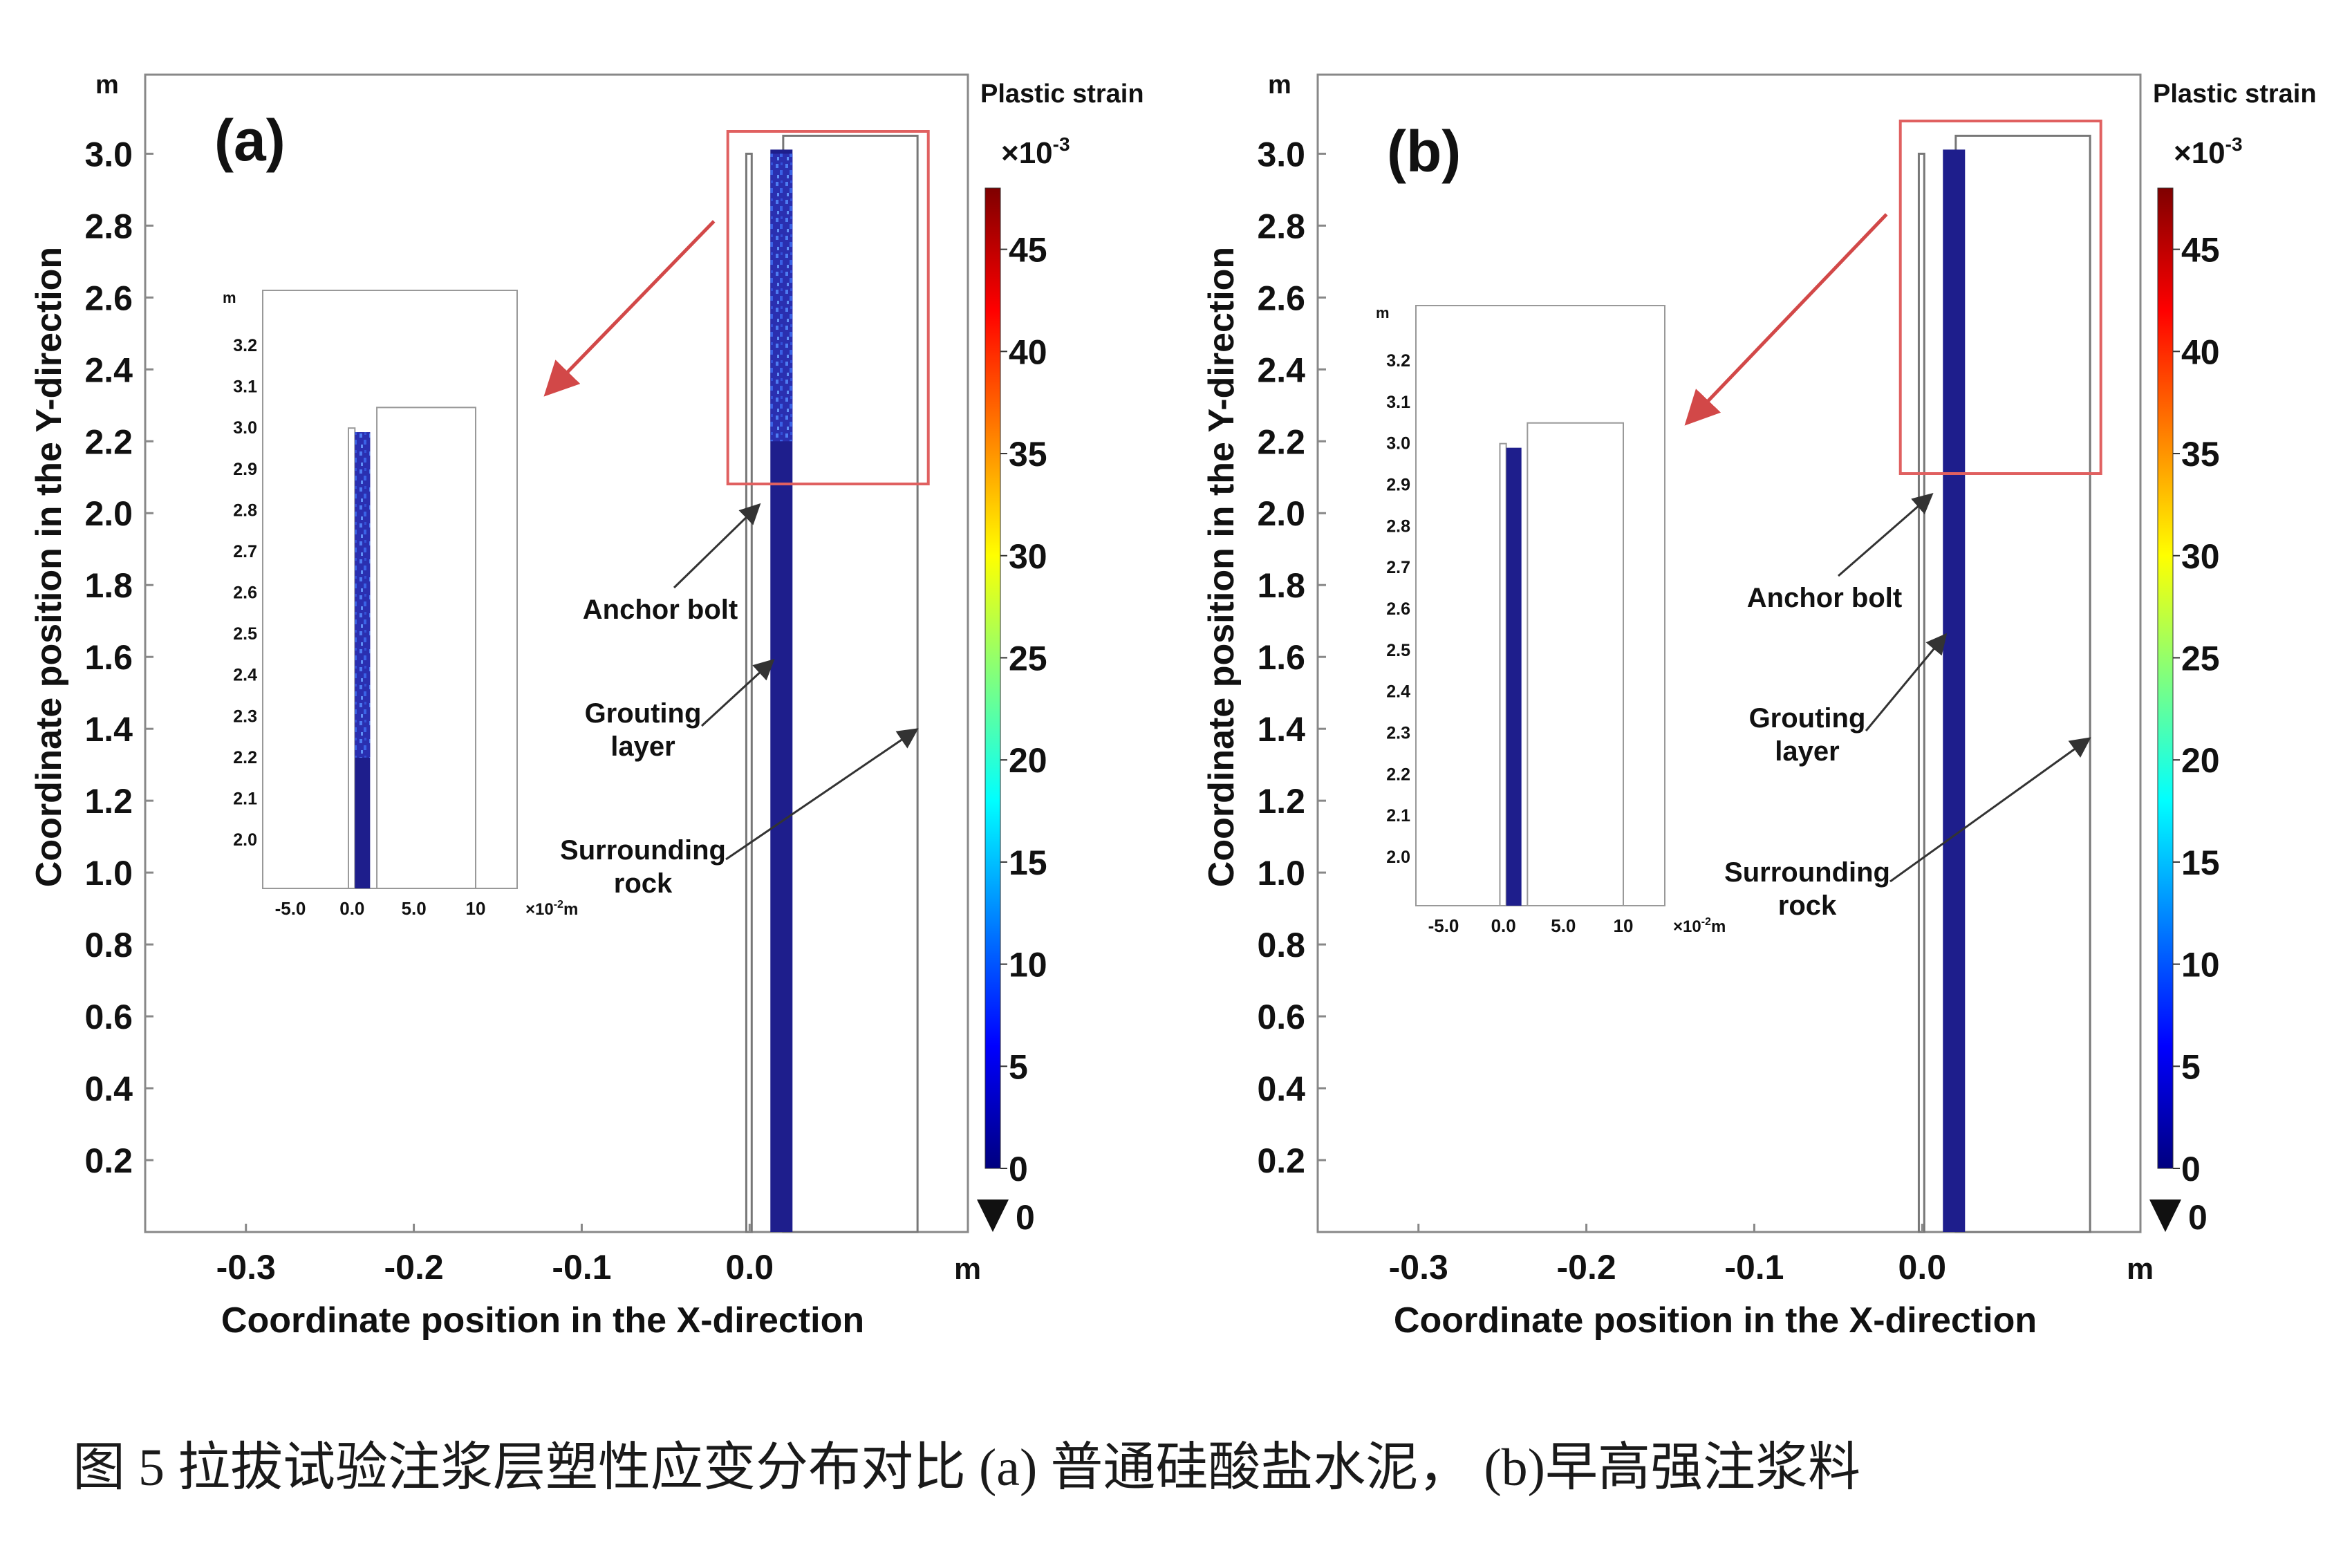  I want to click on y-unit-label: m, so click(107, 85).